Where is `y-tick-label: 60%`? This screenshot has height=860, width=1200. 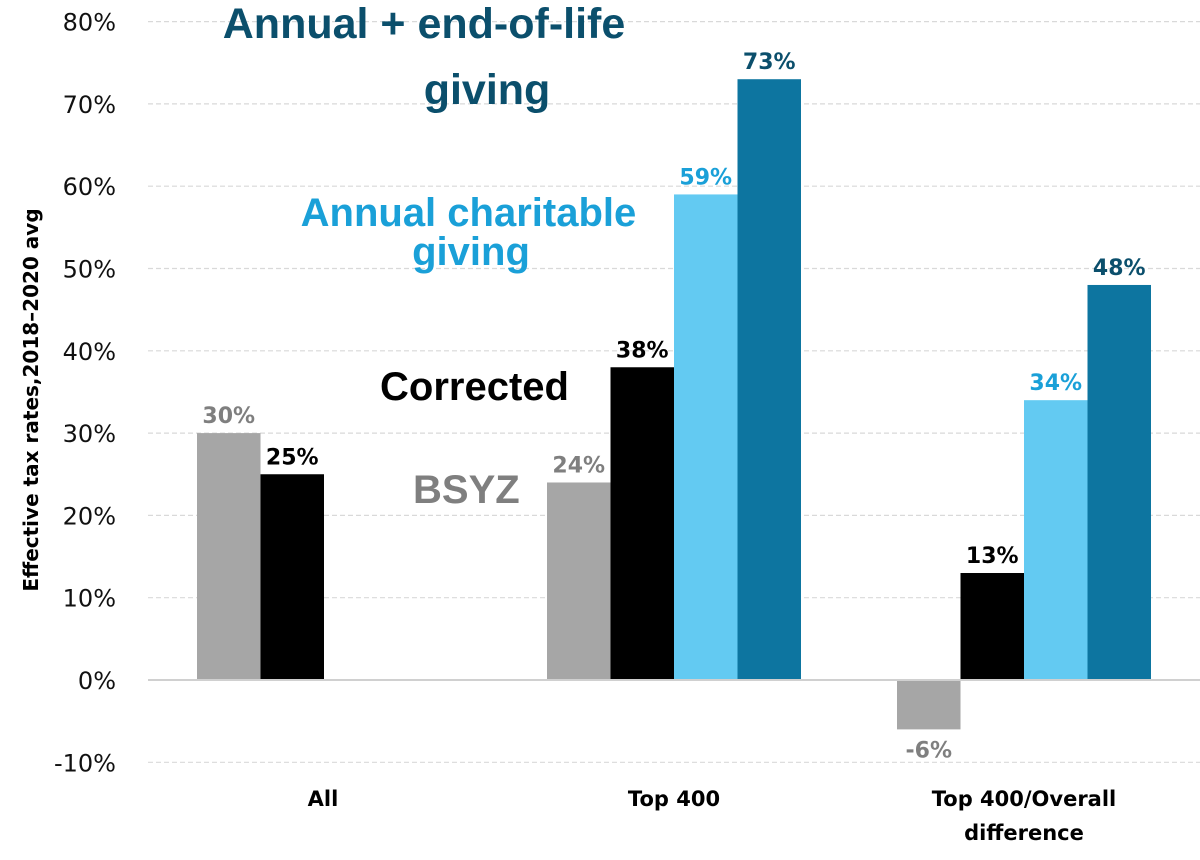 y-tick-label: 60% is located at coordinates (89, 187).